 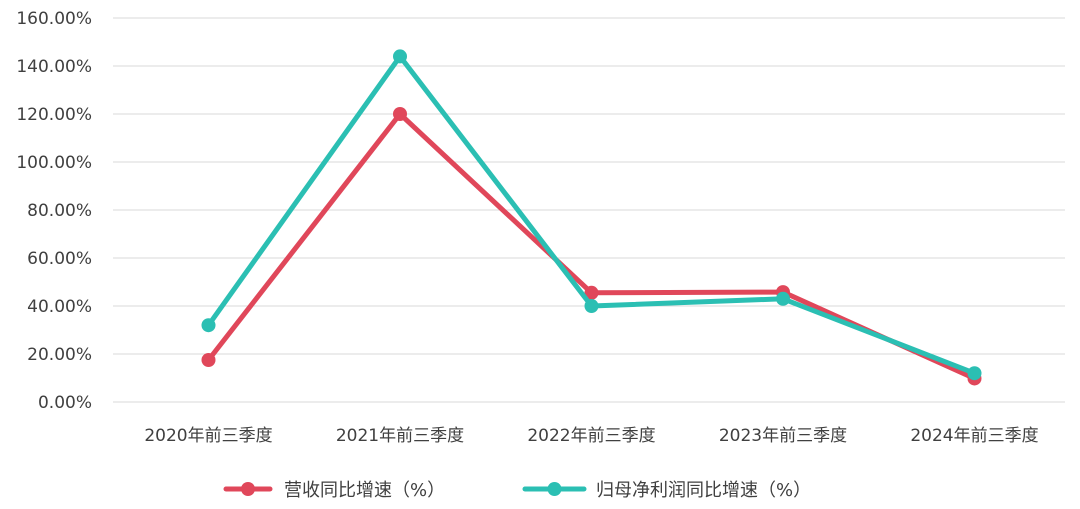 I want to click on y-tick-label: 60.00%, so click(x=59, y=259).